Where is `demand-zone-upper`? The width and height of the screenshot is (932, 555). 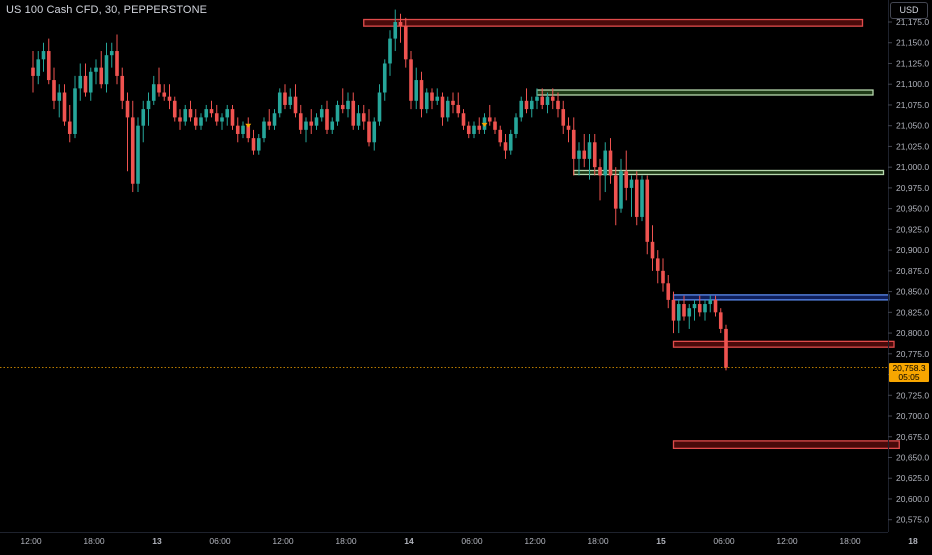
demand-zone-upper is located at coordinates (783, 344).